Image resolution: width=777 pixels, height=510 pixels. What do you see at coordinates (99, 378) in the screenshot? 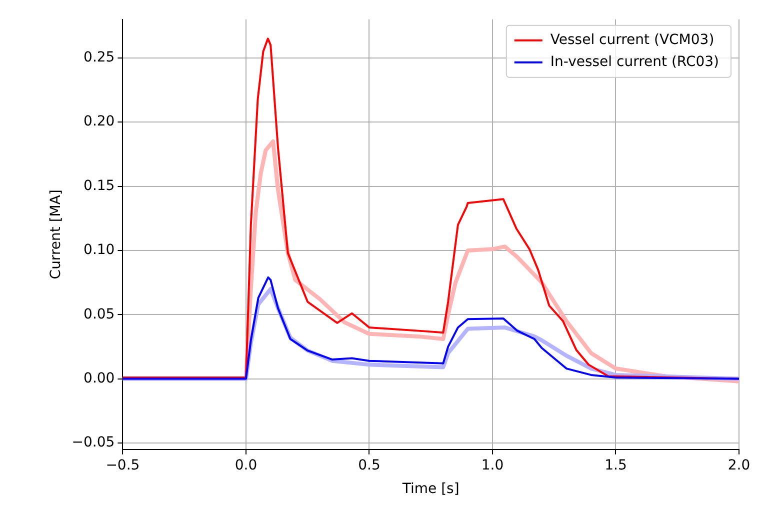
I see `y-tick-label: 0.00` at bounding box center [99, 378].